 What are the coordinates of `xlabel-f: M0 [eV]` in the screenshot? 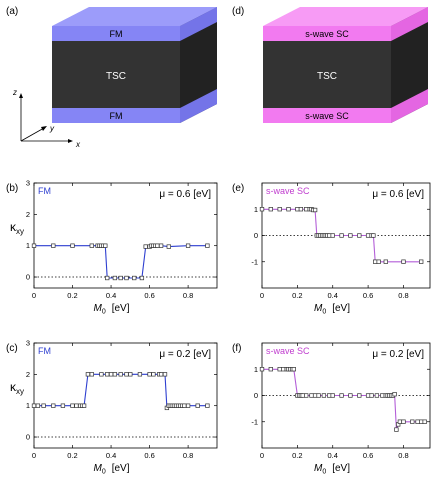 It's located at (332, 469).